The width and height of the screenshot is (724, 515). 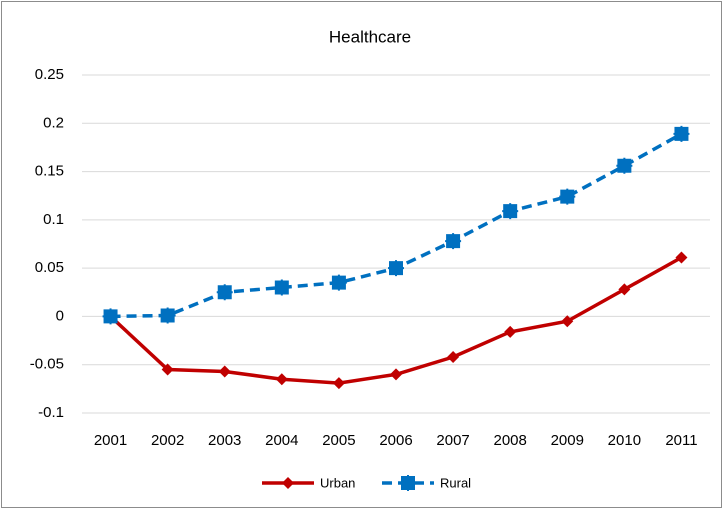 I want to click on chart-title: Healthcare, so click(x=370, y=36).